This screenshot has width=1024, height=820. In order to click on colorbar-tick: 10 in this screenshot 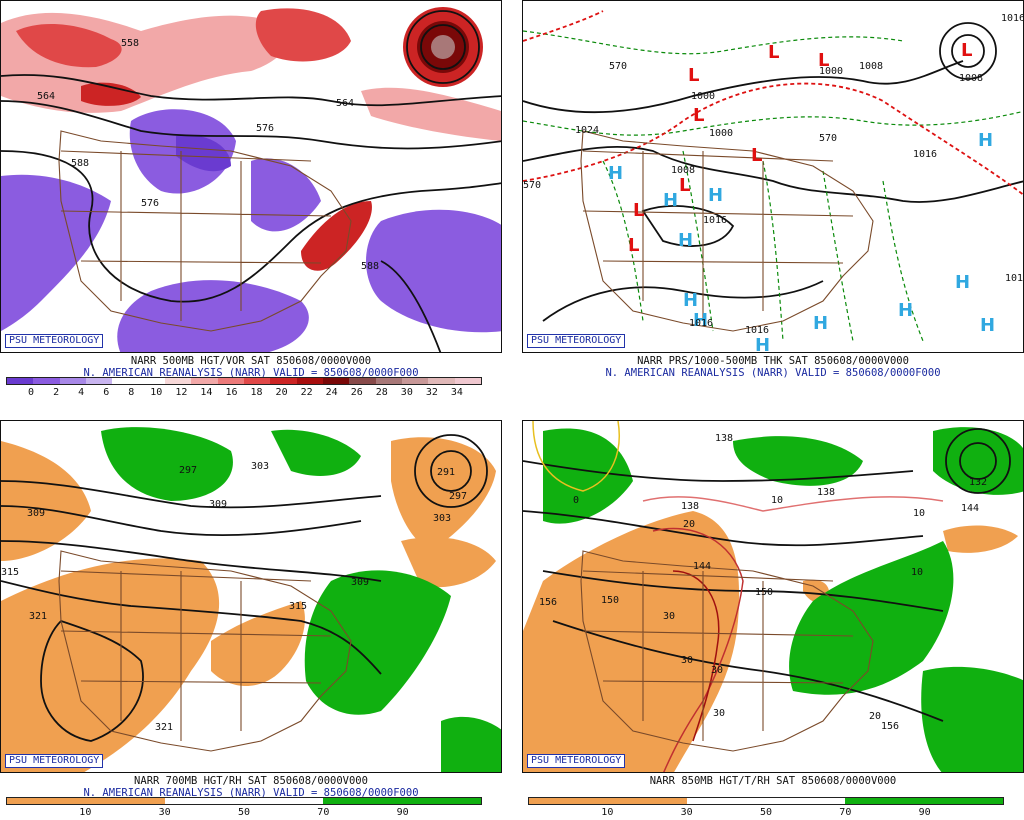, I will do `click(607, 812)`.